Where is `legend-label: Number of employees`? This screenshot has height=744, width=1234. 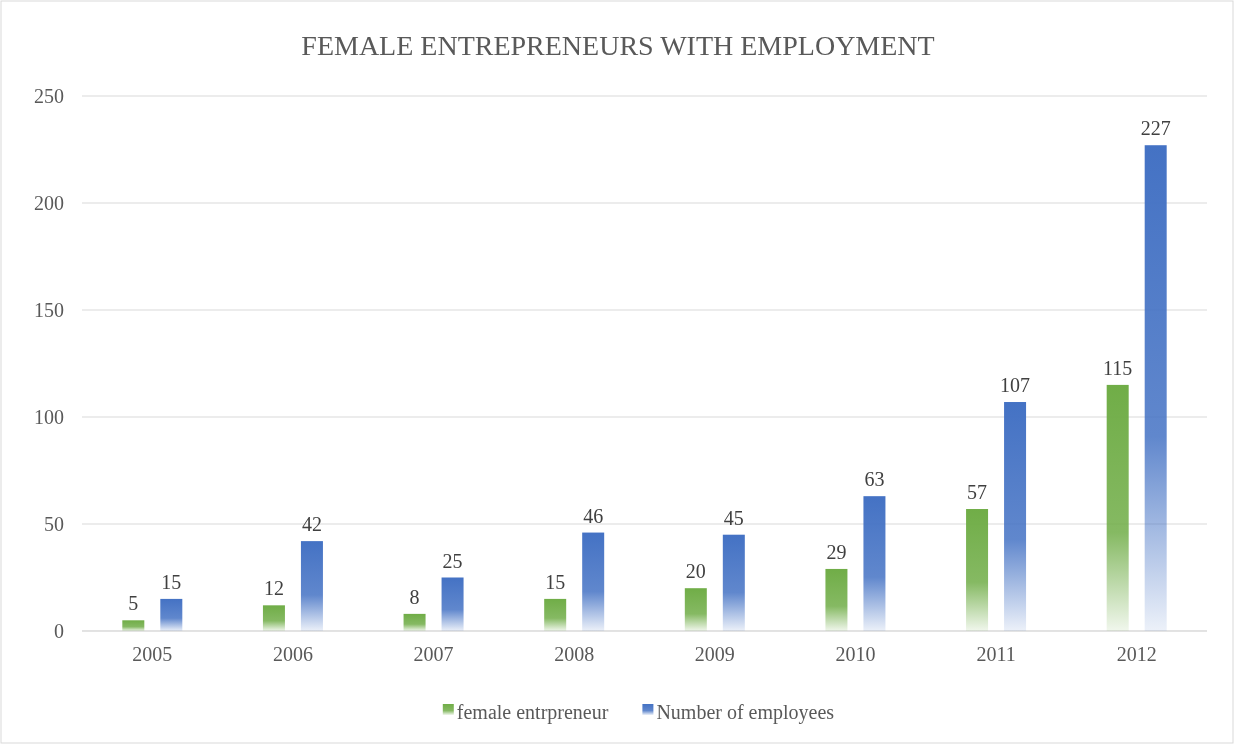 legend-label: Number of employees is located at coordinates (745, 712).